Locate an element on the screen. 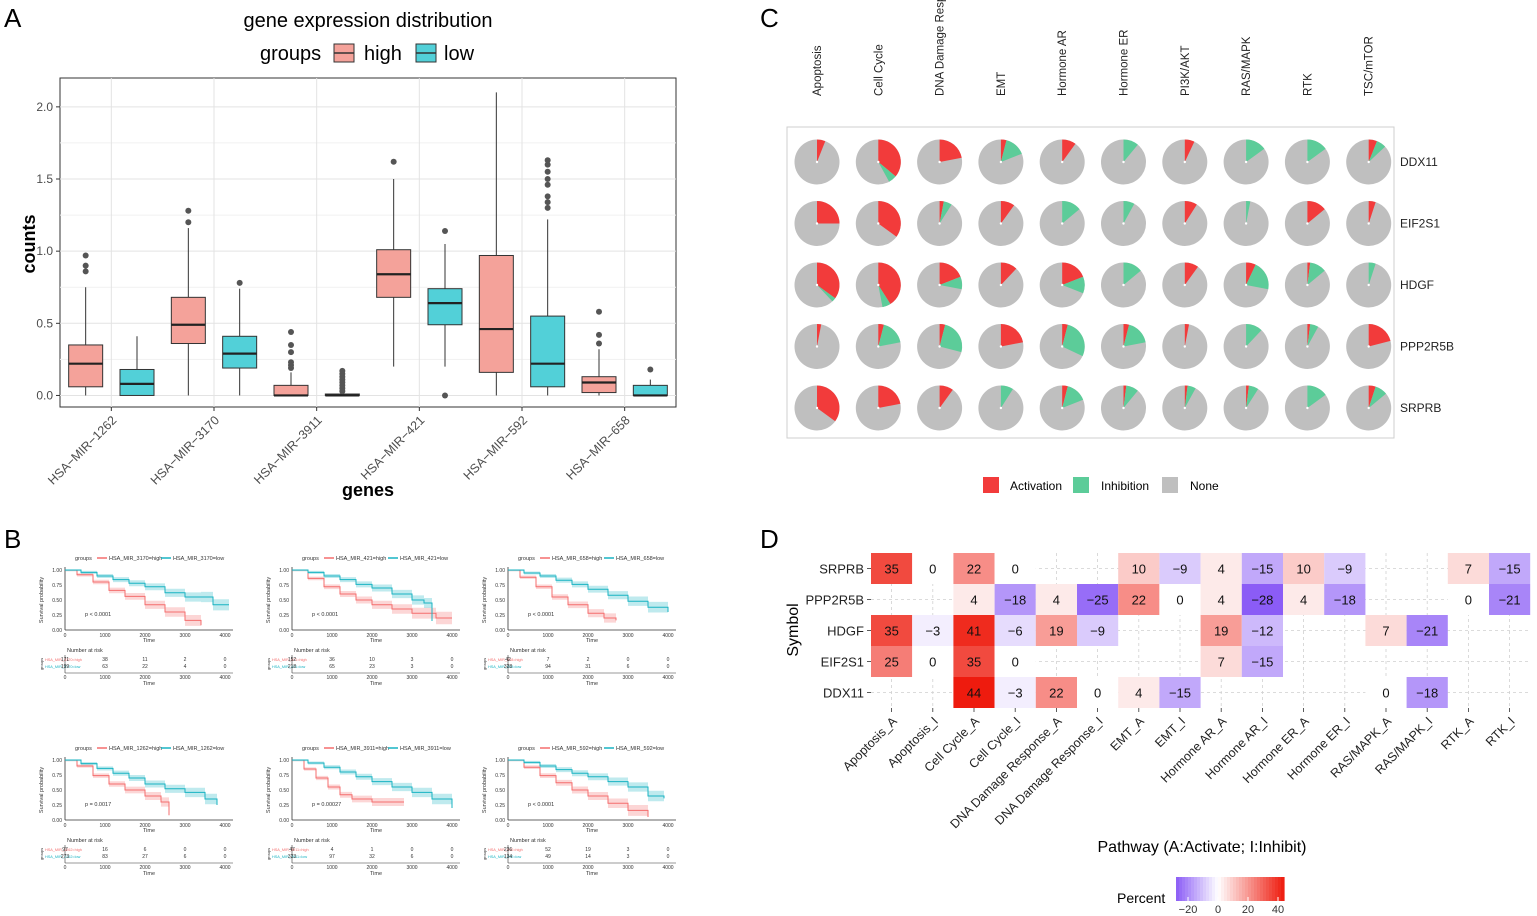 Image resolution: width=1537 pixels, height=916 pixels. km-risk-count-high: 152 is located at coordinates (292, 660).